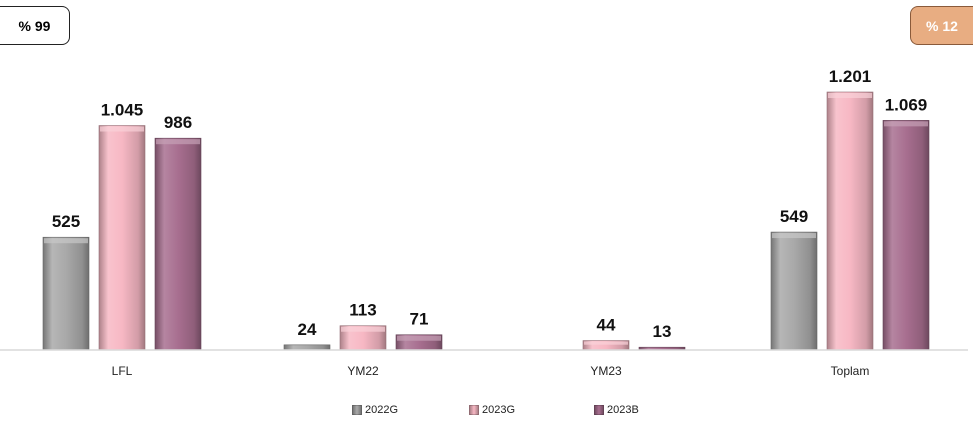  Describe the element at coordinates (850, 76) in the screenshot. I see `data-label: 1.201` at that location.